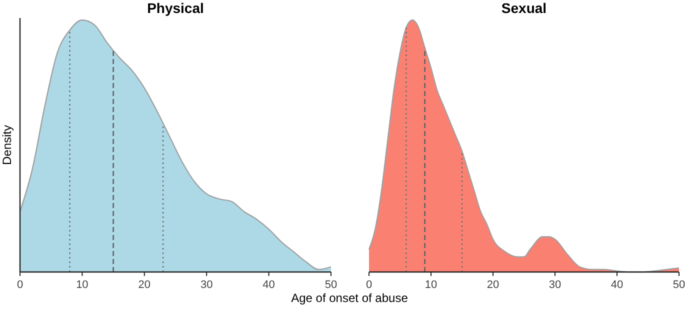 Image resolution: width=685 pixels, height=310 pixels. Describe the element at coordinates (175, 8) in the screenshot. I see `chart-title: Physical` at that location.